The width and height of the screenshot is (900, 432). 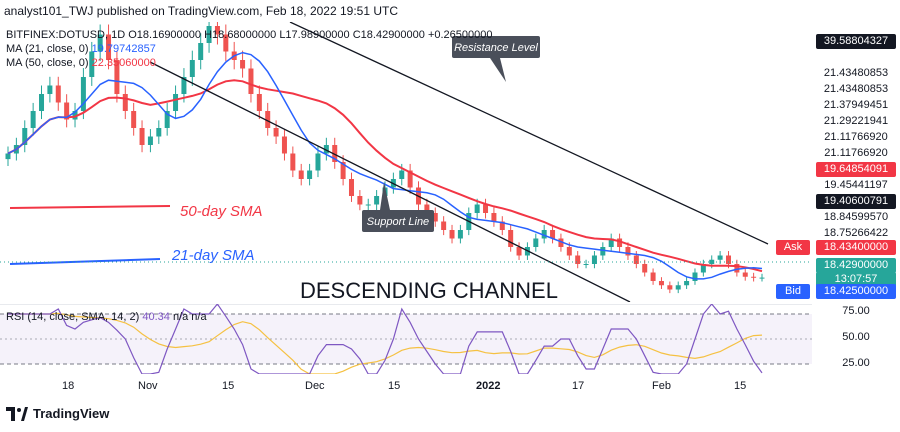 I want to click on price-label: 21.11766920, so click(x=856, y=153).